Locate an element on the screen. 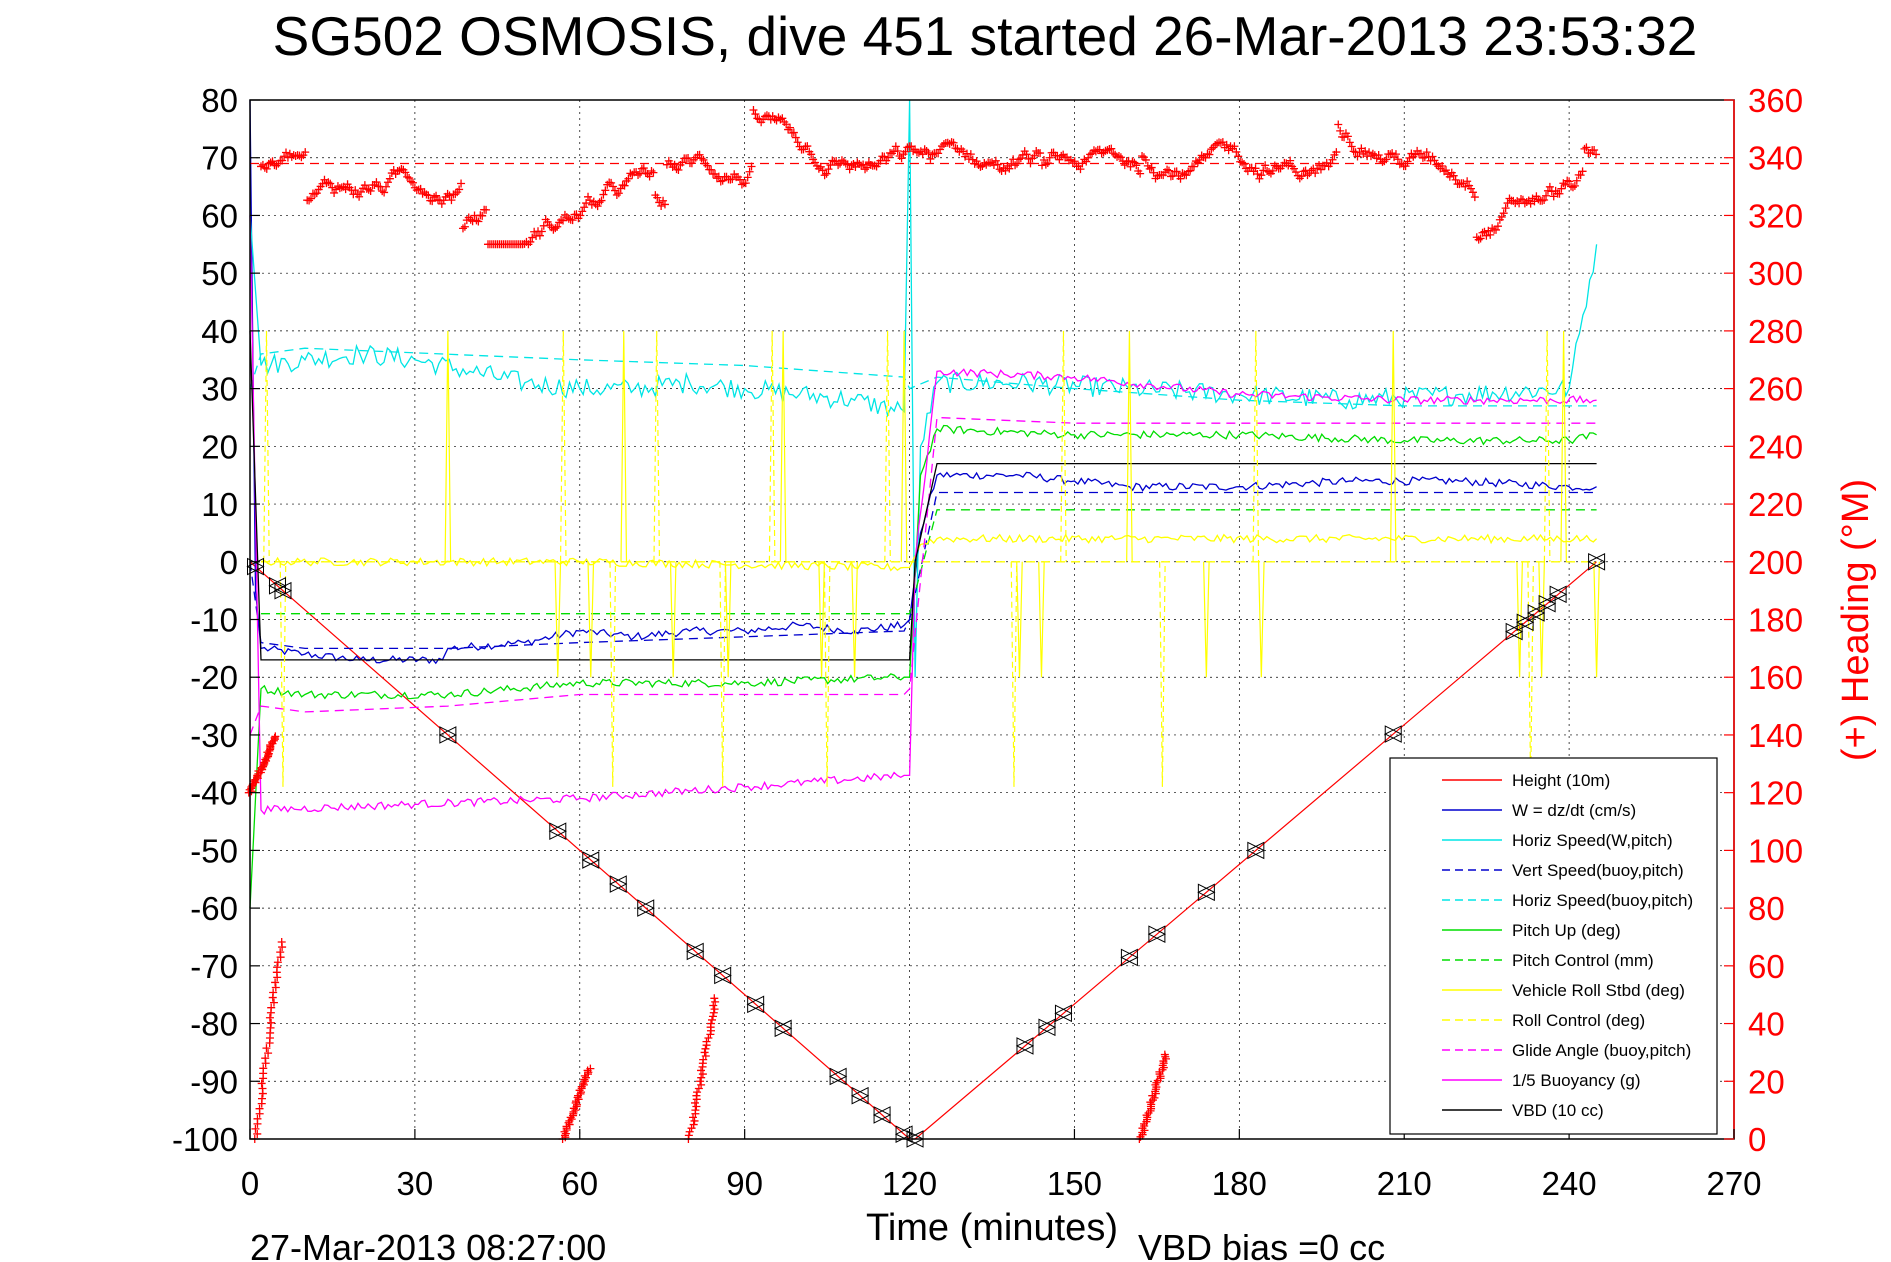  y2-tick-label: 200 is located at coordinates (1775, 562).